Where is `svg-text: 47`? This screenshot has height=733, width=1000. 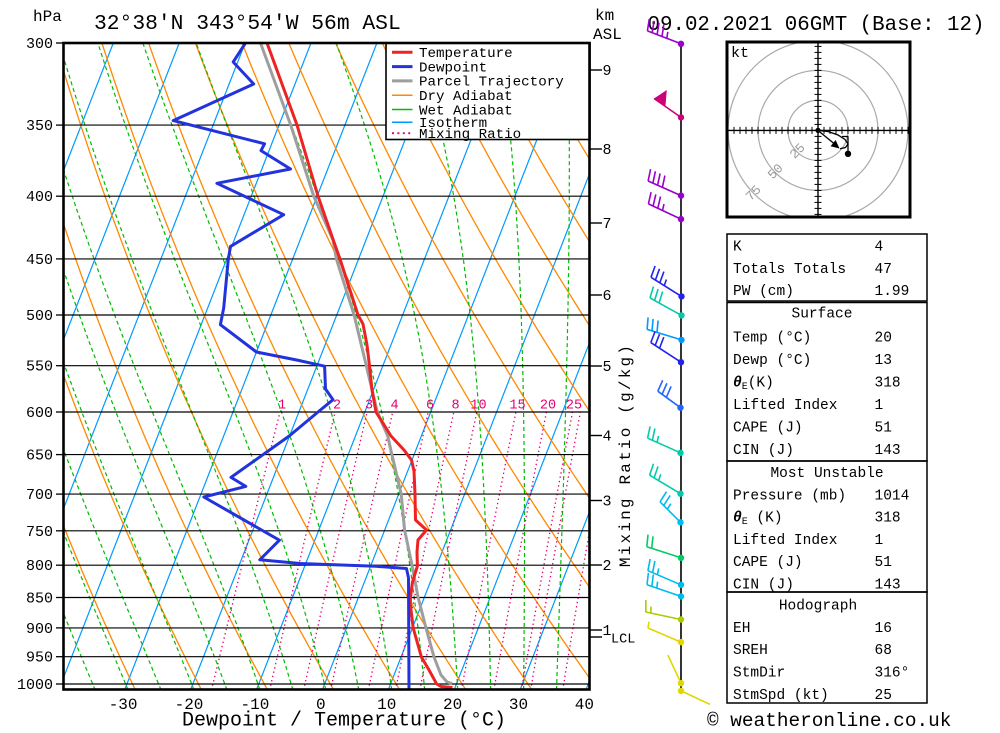 svg-text: 47 is located at coordinates (883, 270).